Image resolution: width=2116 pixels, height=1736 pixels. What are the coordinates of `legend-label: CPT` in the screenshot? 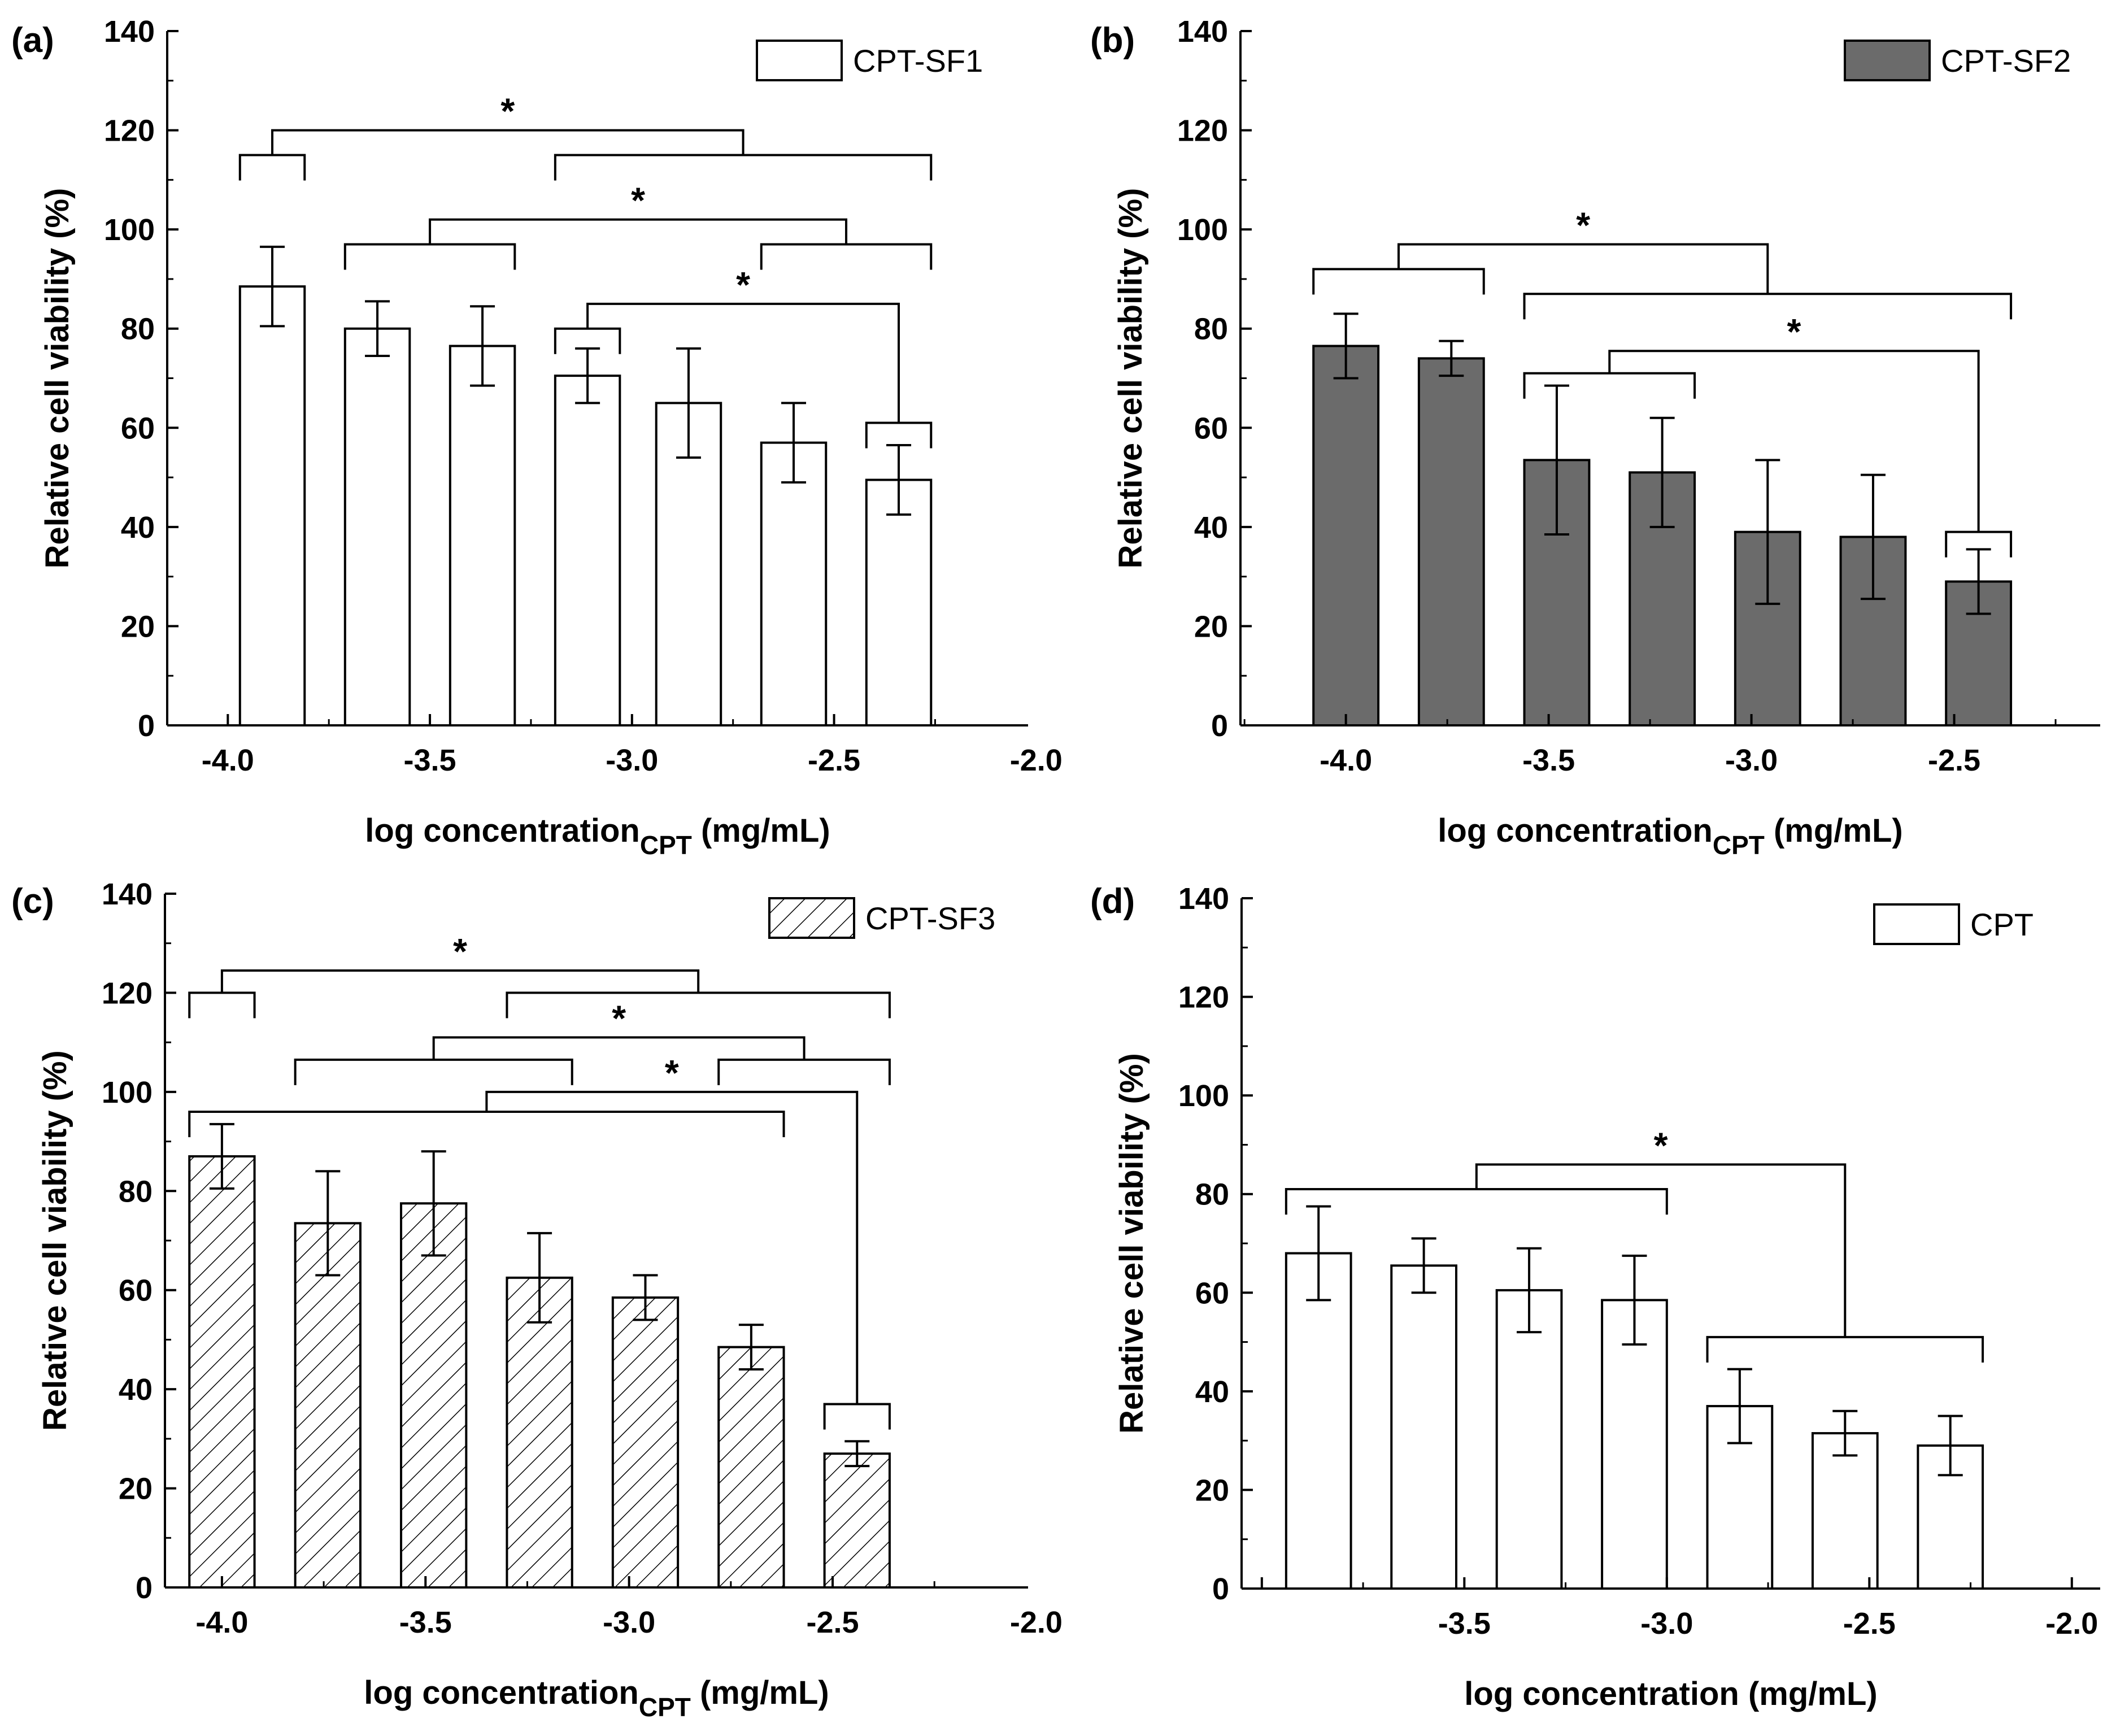 It's located at (2002, 924).